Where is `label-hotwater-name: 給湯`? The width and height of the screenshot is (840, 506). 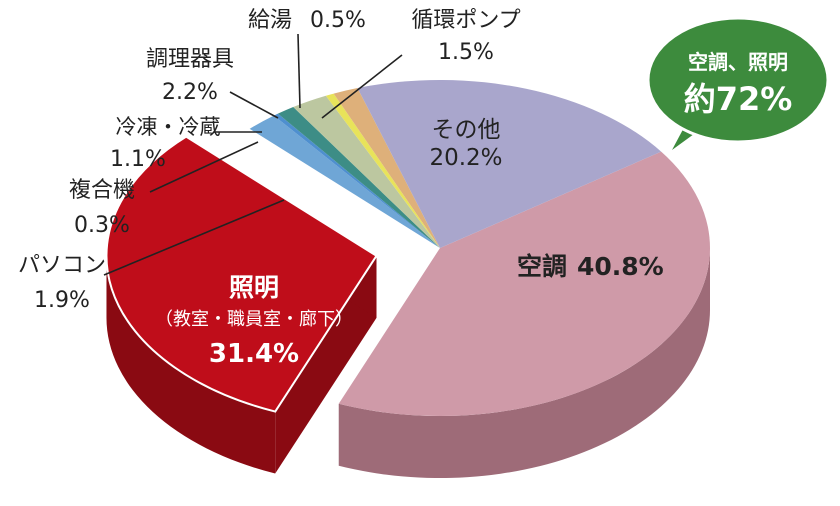
label-hotwater-name: 給湯 is located at coordinates (270, 20).